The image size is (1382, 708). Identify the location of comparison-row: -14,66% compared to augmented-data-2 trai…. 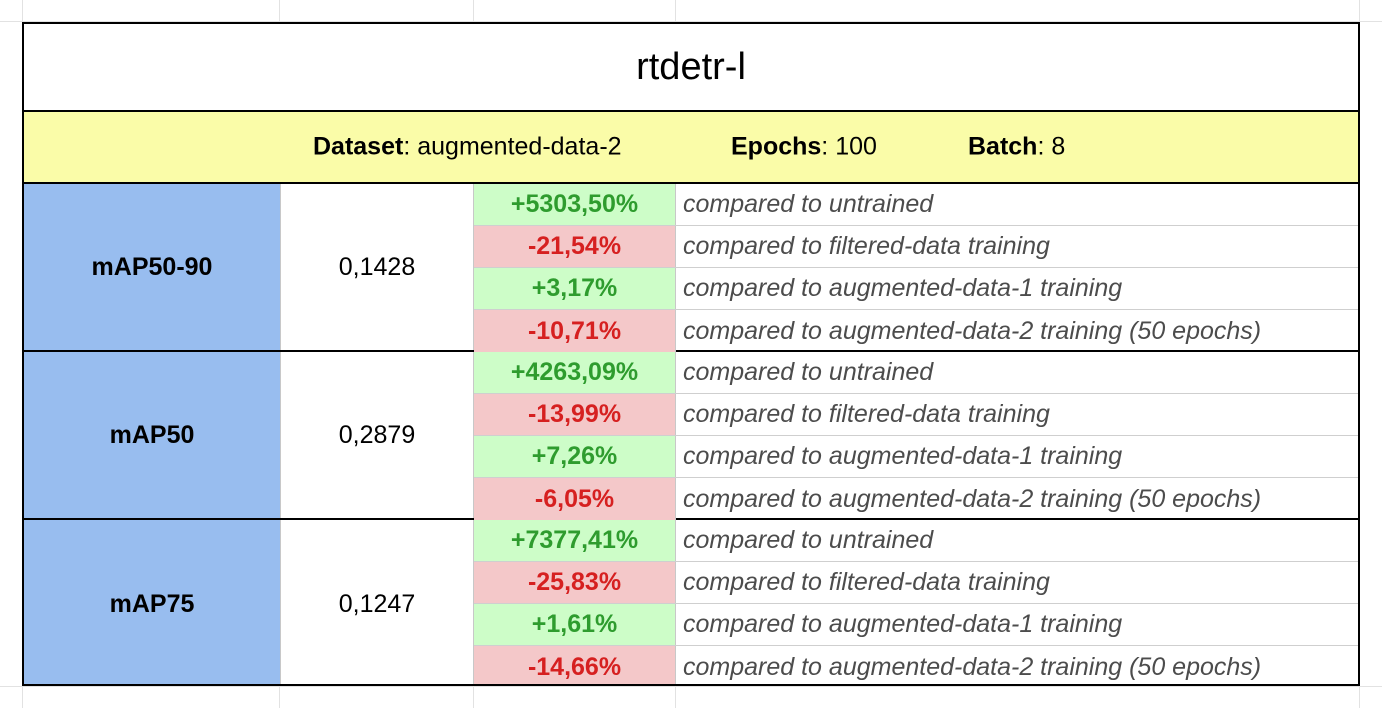
(916, 665).